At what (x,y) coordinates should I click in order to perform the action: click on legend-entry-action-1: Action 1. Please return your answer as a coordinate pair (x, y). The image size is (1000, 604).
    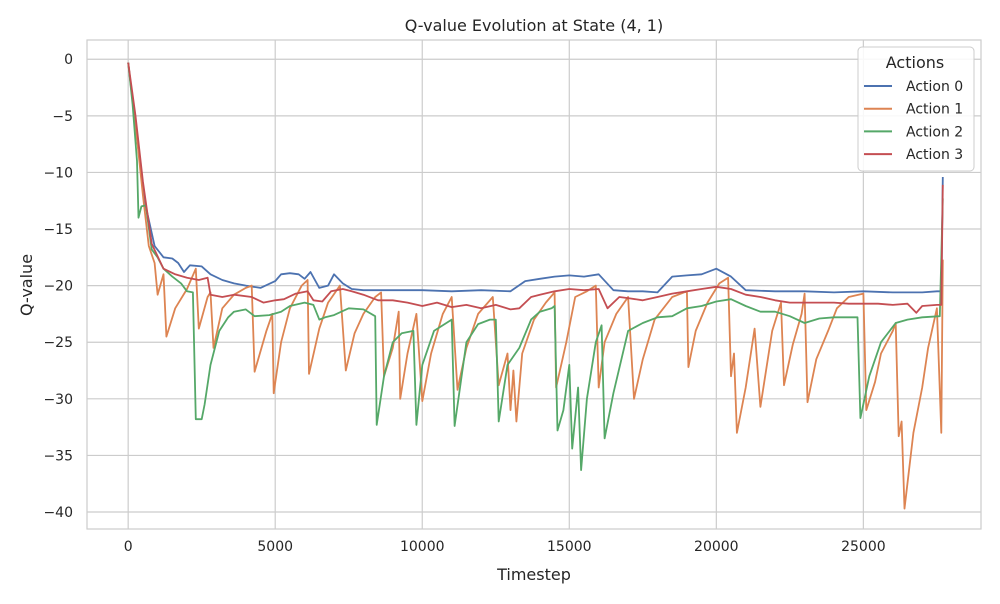
    Looking at the image, I should click on (913, 110).